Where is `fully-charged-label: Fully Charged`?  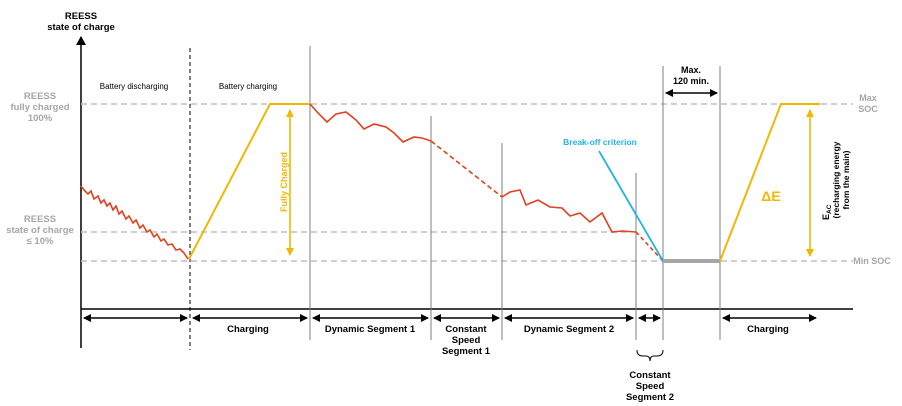
fully-charged-label: Fully Charged is located at coordinates (284, 182).